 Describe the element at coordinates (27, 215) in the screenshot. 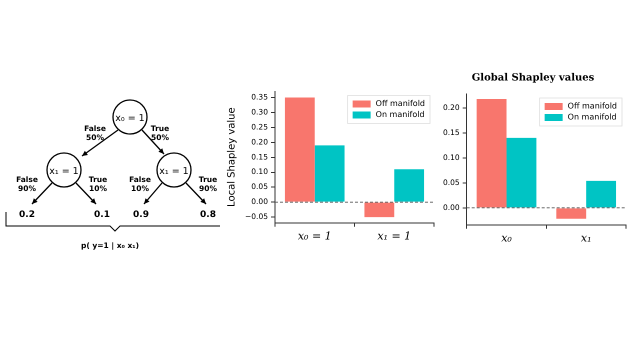

I see `text: 0.2` at that location.